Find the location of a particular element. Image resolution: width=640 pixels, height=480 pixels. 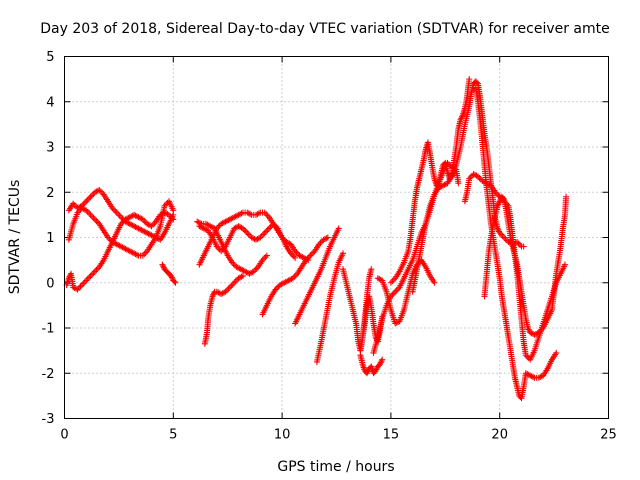

series-track-b is located at coordinates (121, 228).